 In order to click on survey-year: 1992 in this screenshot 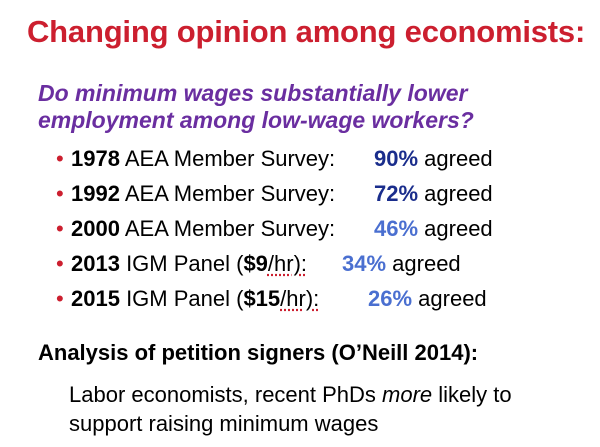, I will do `click(95, 193)`.